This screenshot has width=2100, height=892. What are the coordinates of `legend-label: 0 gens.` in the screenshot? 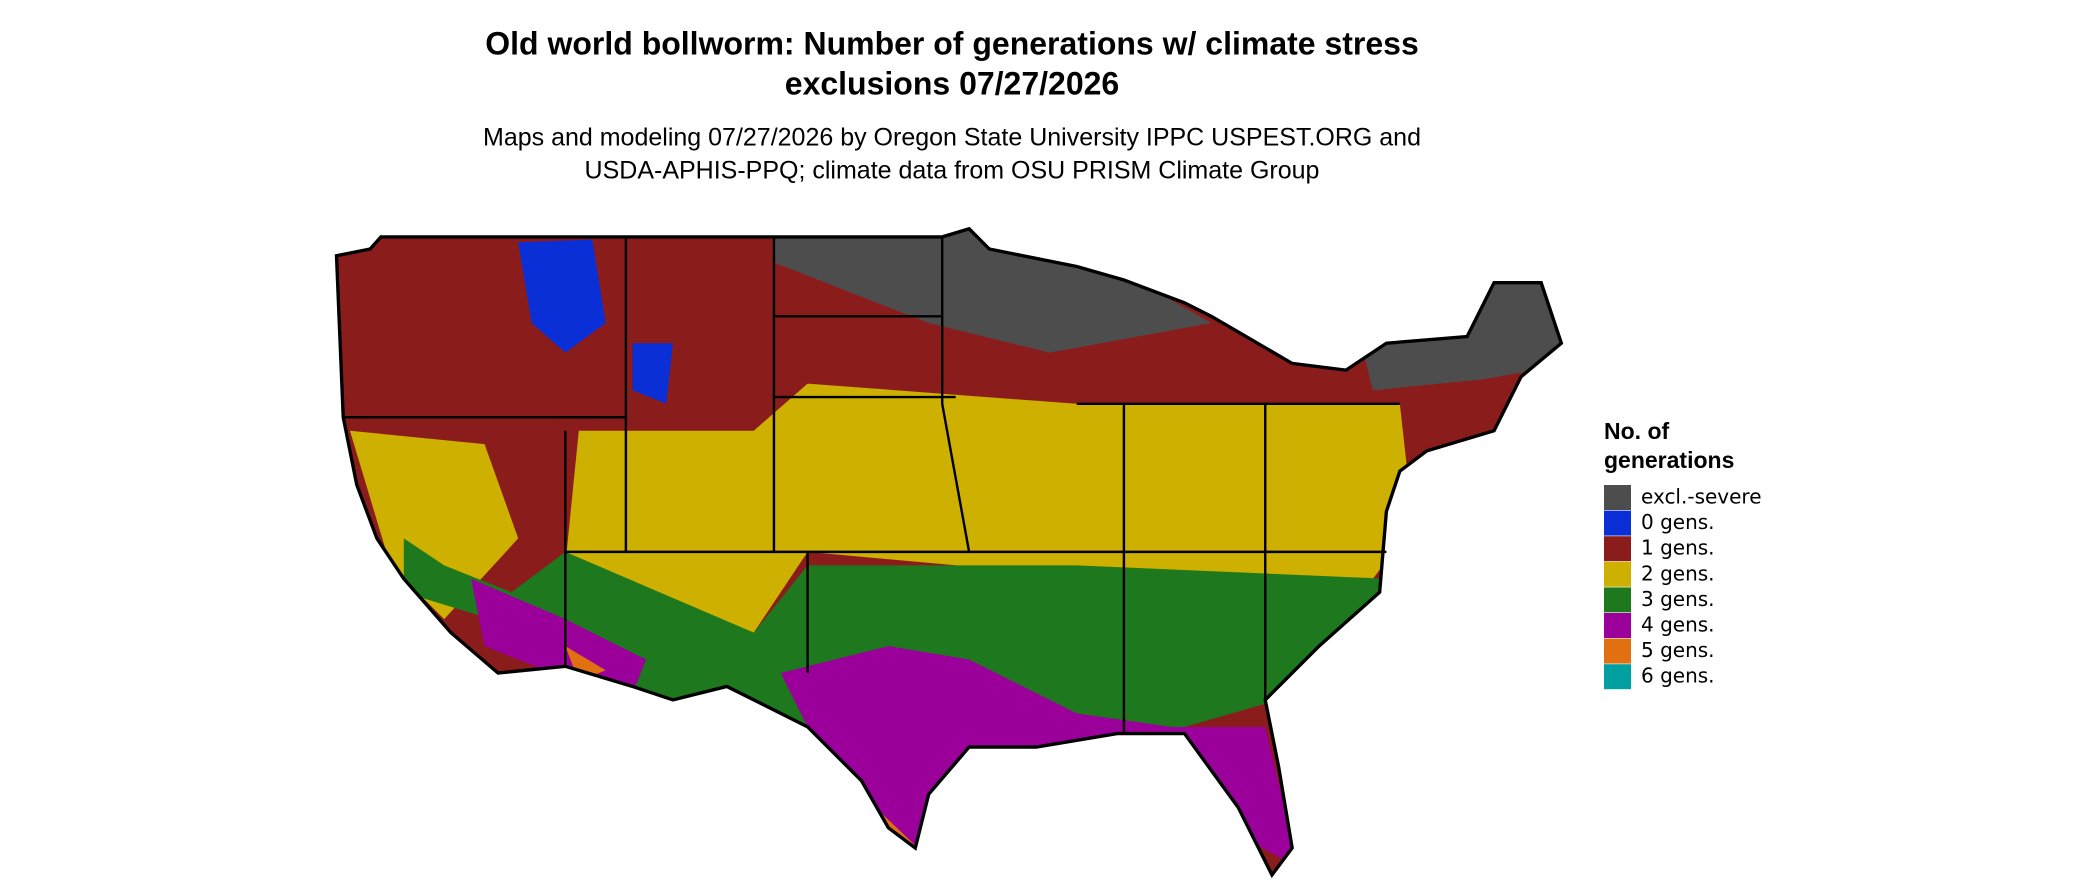 It's located at (1678, 522).